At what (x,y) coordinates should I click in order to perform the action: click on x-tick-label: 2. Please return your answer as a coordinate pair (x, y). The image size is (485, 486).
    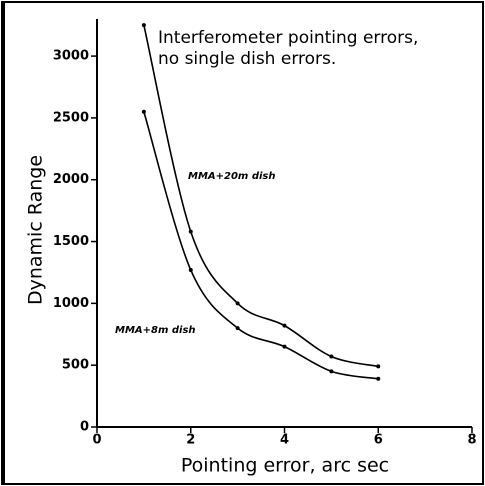
    Looking at the image, I should click on (190, 440).